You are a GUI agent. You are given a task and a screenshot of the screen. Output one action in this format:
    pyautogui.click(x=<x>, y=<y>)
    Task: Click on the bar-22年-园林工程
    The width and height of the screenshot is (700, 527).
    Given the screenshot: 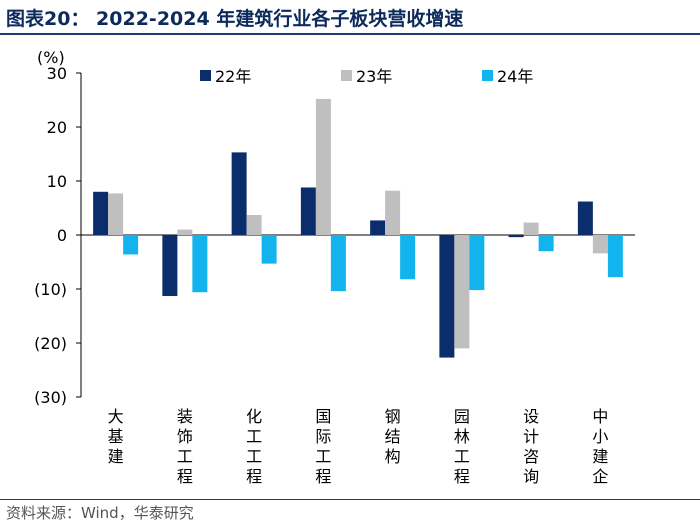 What is the action you would take?
    pyautogui.click(x=447, y=296)
    